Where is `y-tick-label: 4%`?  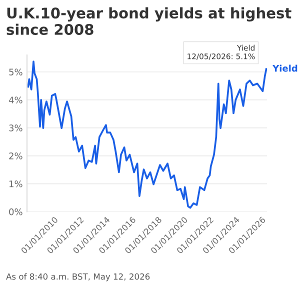
y-tick-label: 4% is located at coordinates (15, 100).